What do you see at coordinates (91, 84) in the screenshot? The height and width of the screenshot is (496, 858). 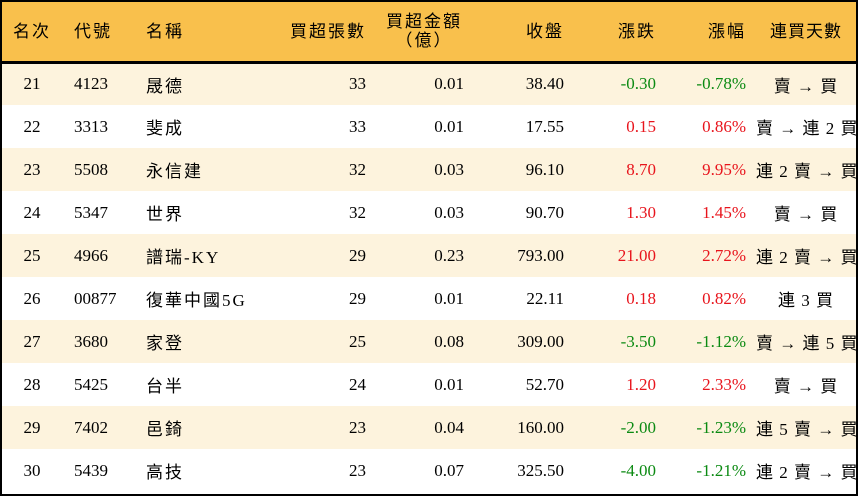 I see `cell-code: 4123` at bounding box center [91, 84].